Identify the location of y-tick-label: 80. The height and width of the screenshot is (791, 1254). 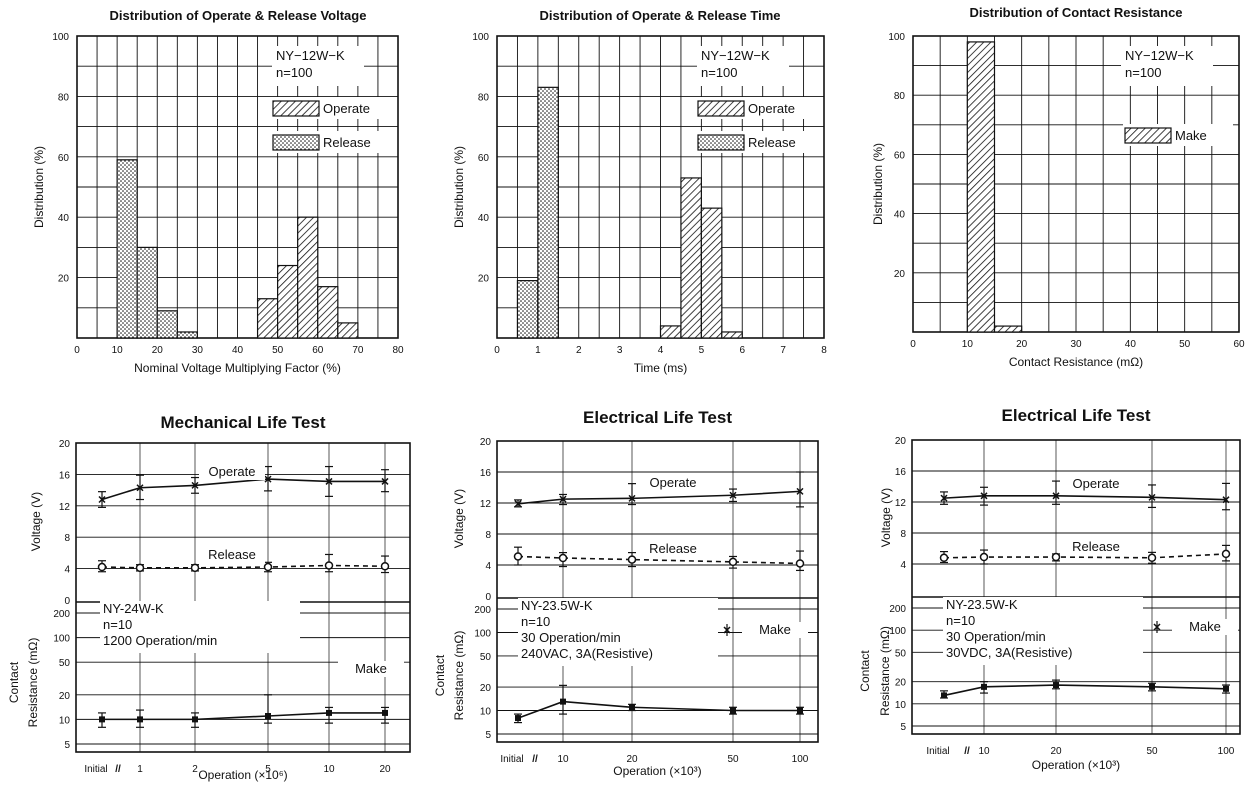
(900, 96).